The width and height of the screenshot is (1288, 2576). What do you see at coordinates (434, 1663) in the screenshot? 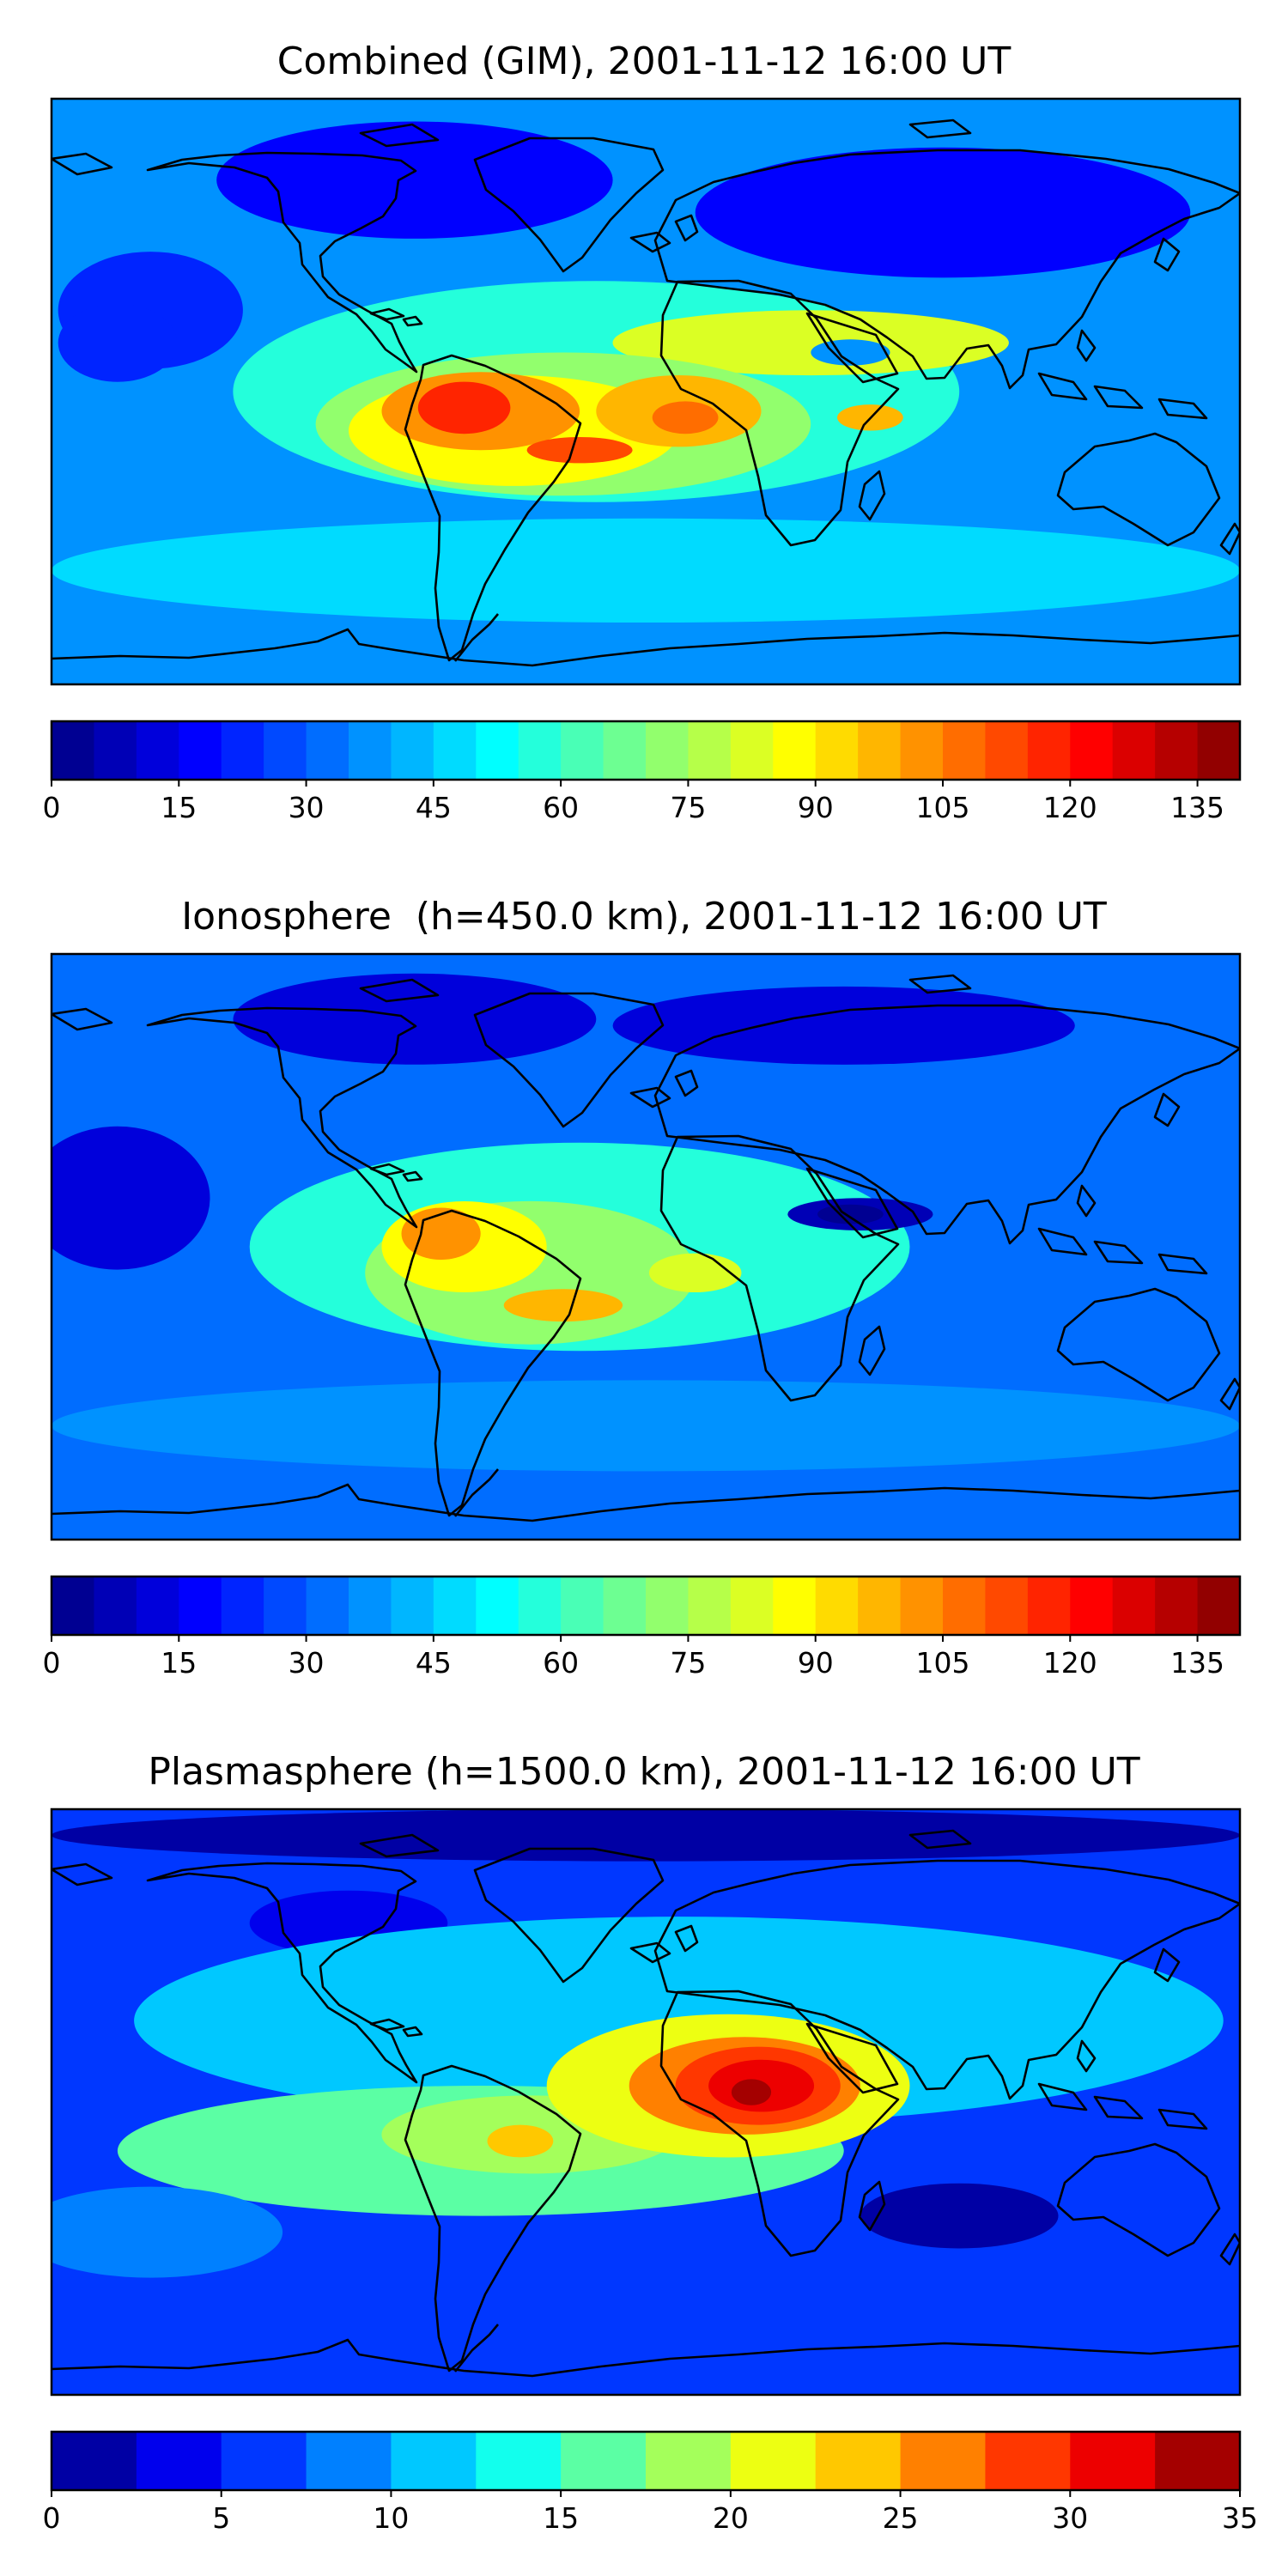
I see `colorbar-tick-label: 45` at bounding box center [434, 1663].